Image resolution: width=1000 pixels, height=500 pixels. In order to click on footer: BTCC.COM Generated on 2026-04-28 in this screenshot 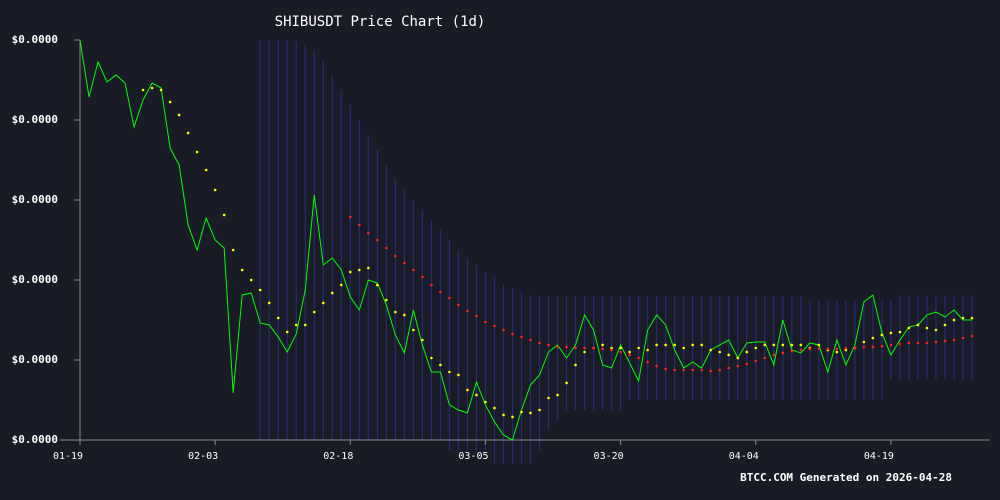, I will do `click(846, 477)`.